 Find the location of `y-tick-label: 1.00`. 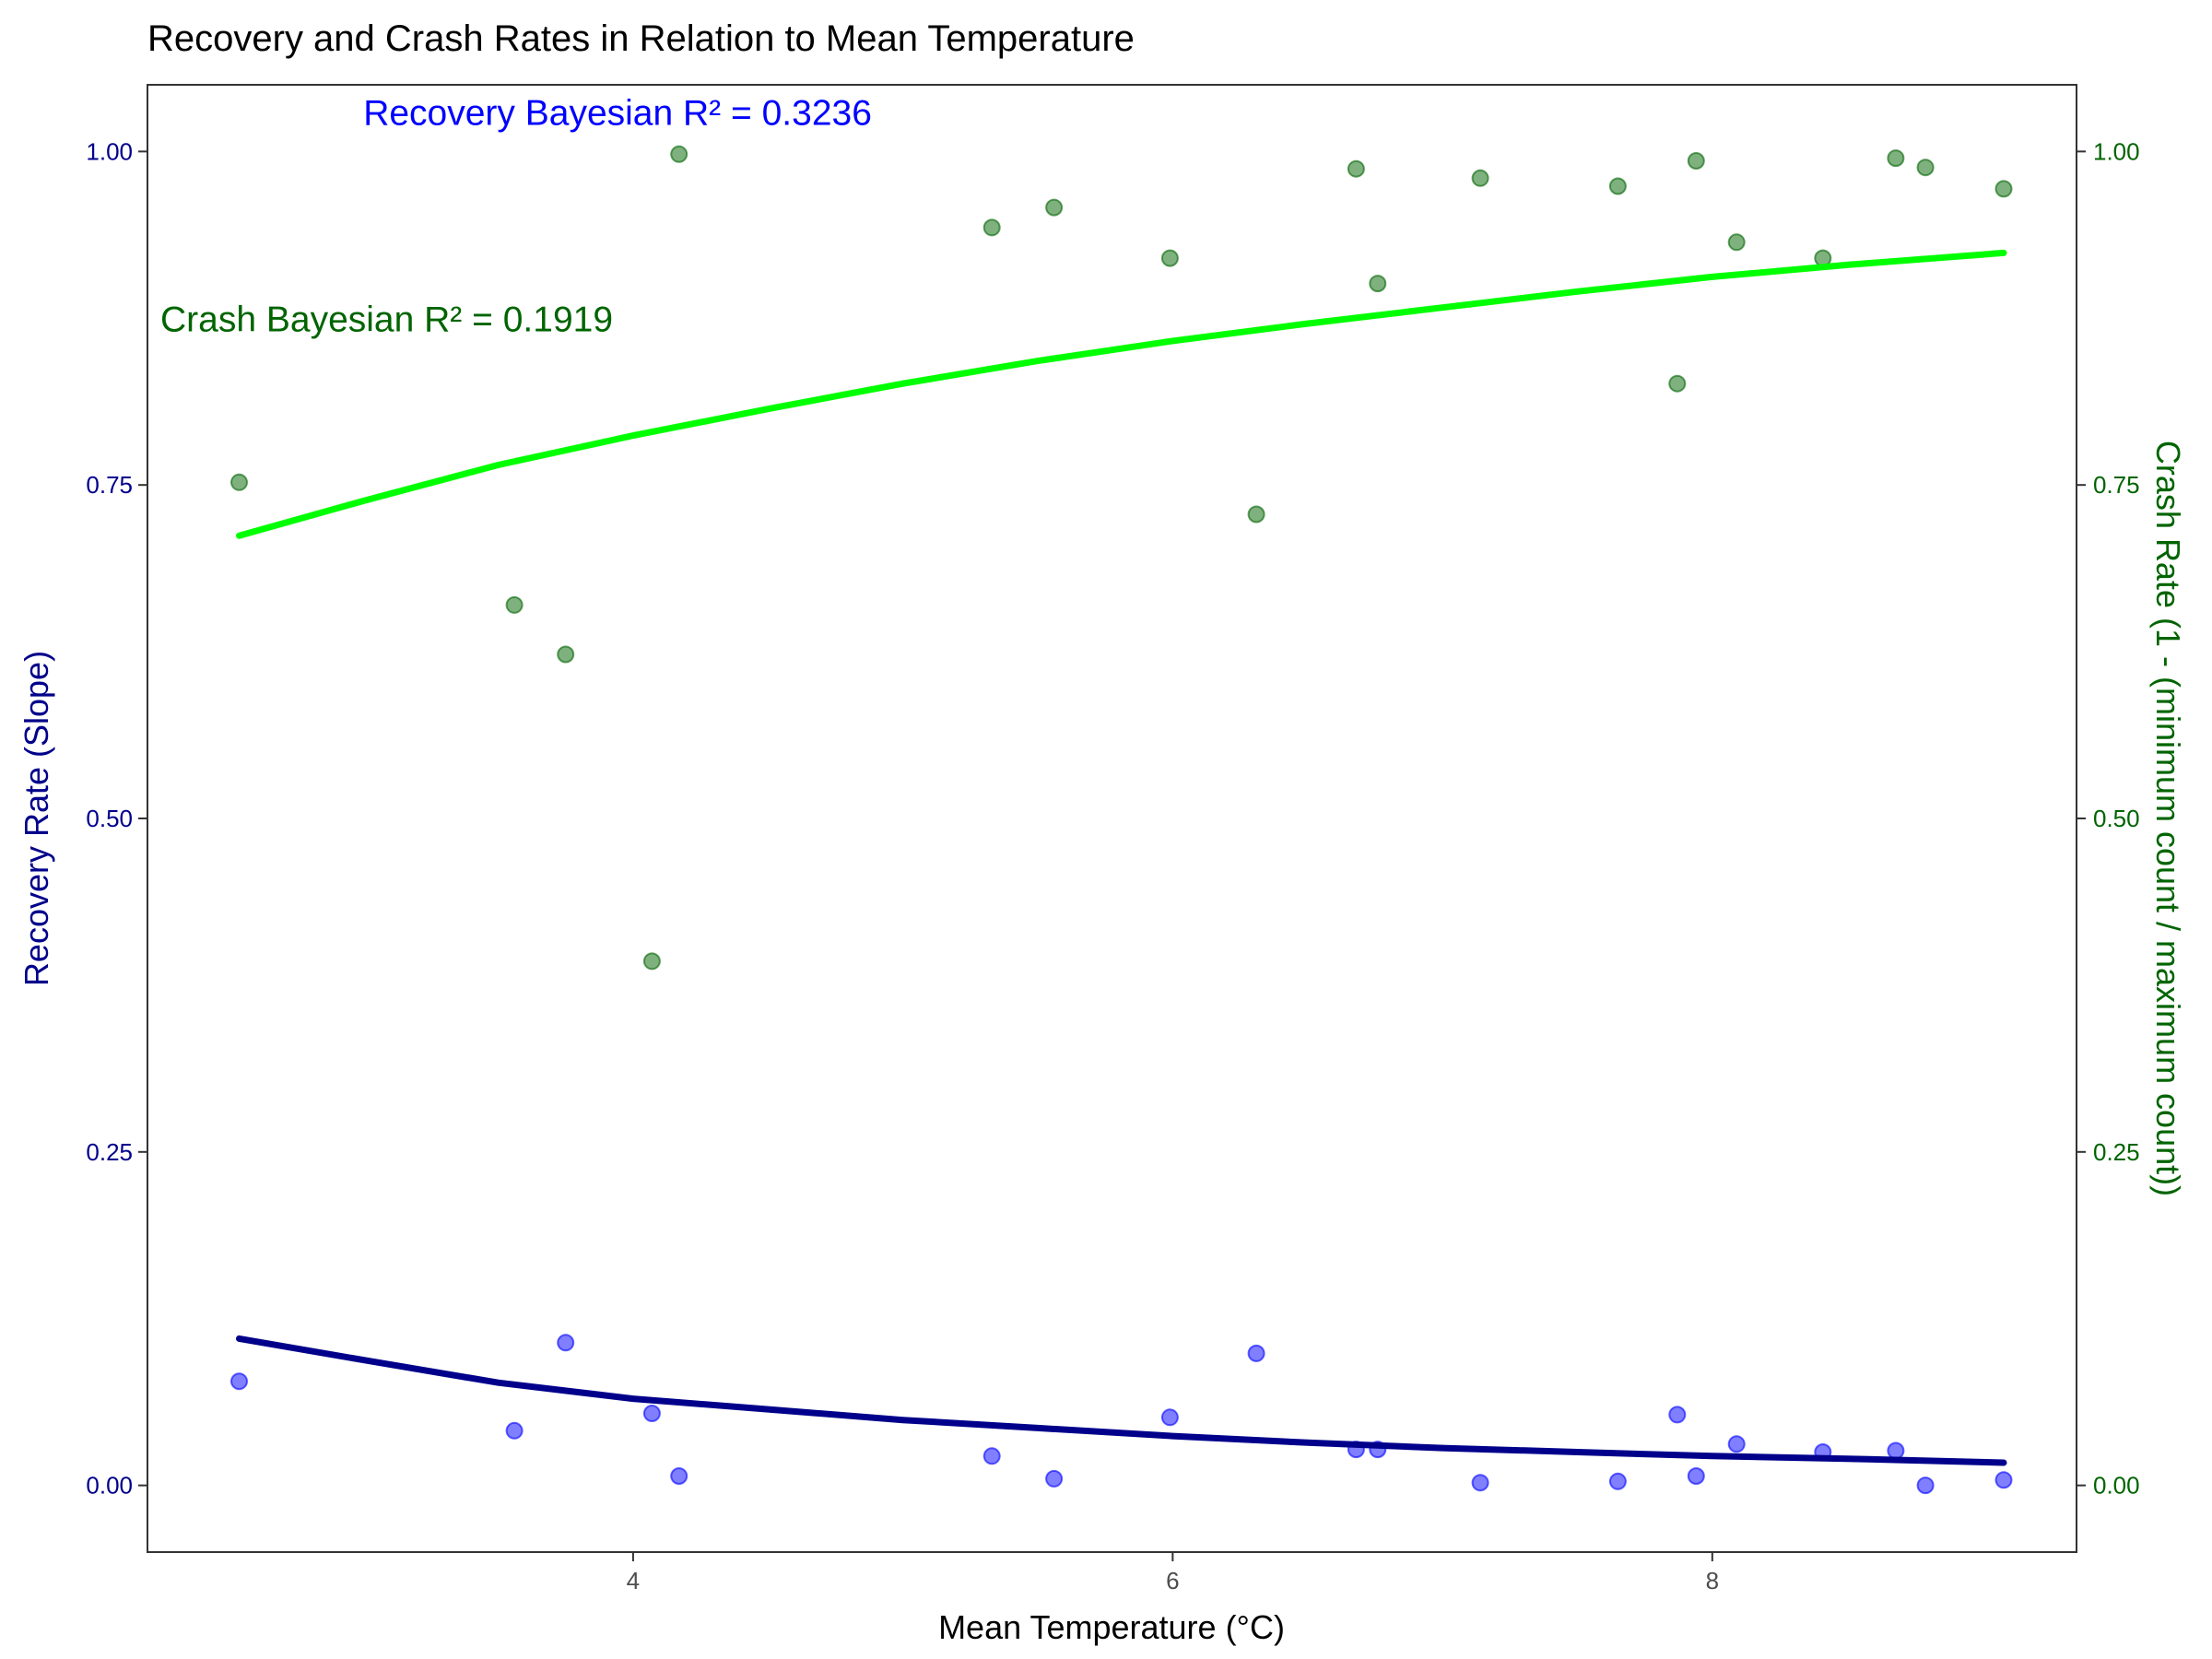

y-tick-label: 1.00 is located at coordinates (109, 151).